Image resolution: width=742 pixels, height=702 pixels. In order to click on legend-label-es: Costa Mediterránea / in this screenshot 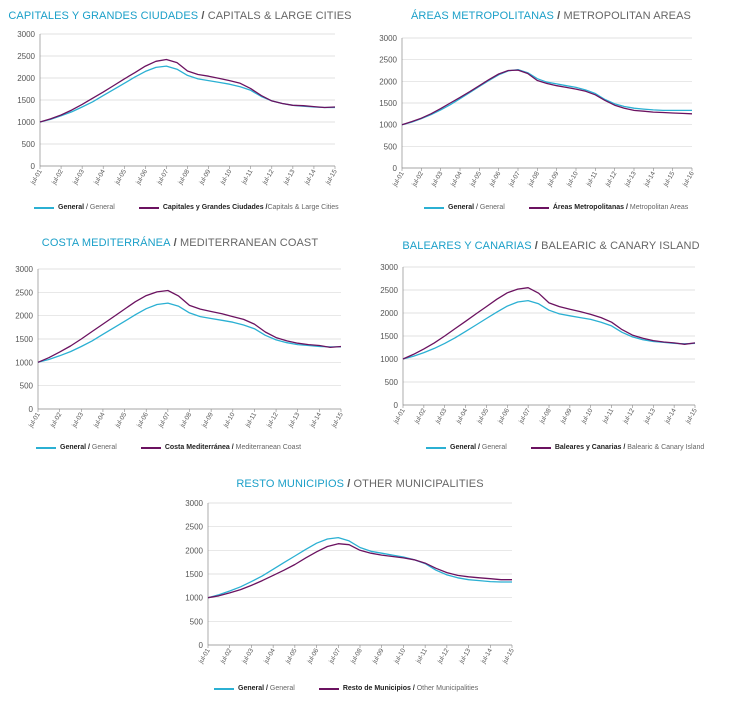, I will do `click(199, 447)`.